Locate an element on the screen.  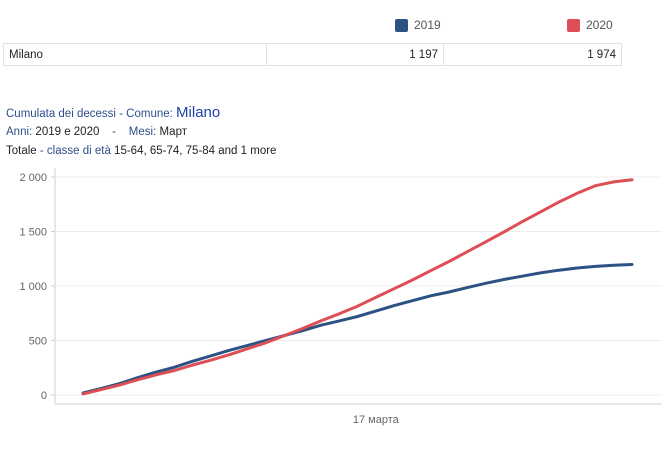
title-city: Milano is located at coordinates (198, 112).